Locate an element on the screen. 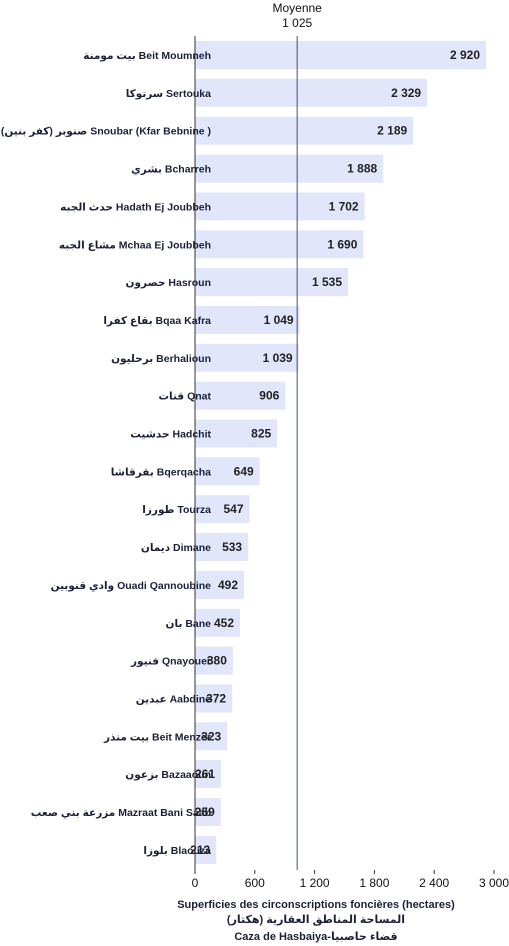 This screenshot has height=946, width=509. category-label: بان Bane is located at coordinates (189, 624).